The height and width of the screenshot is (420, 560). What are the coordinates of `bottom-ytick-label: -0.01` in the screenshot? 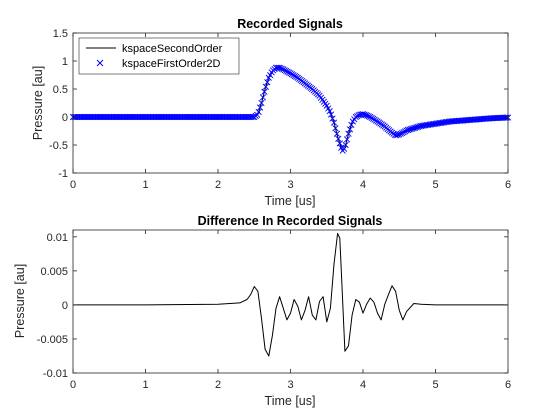 It's located at (55, 374).